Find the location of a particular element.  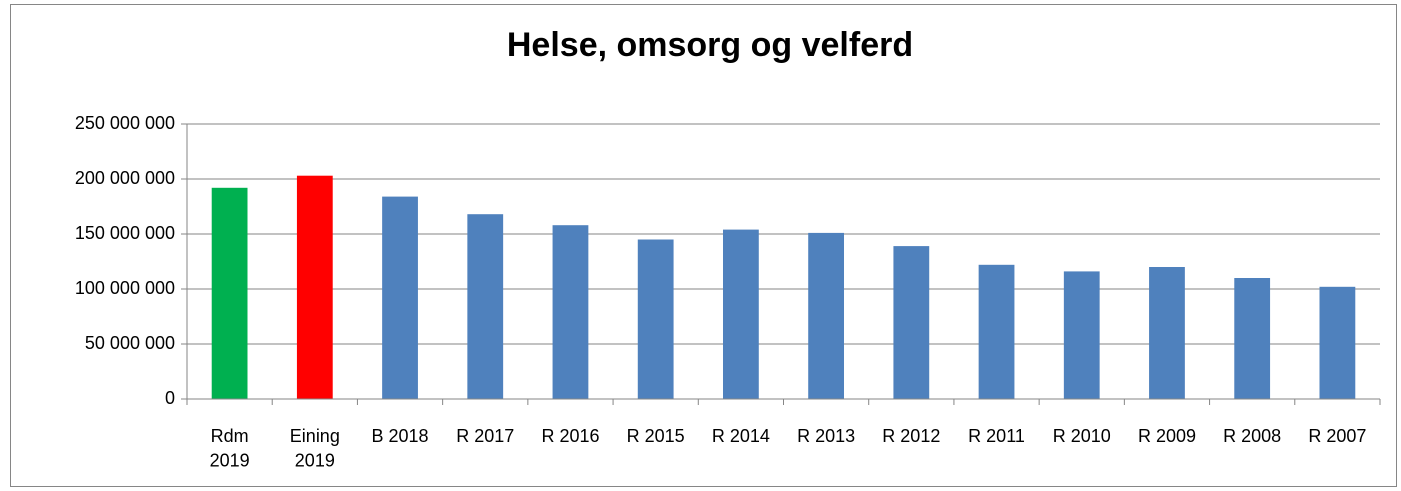

x-tick-label: R 2016 is located at coordinates (570, 436).